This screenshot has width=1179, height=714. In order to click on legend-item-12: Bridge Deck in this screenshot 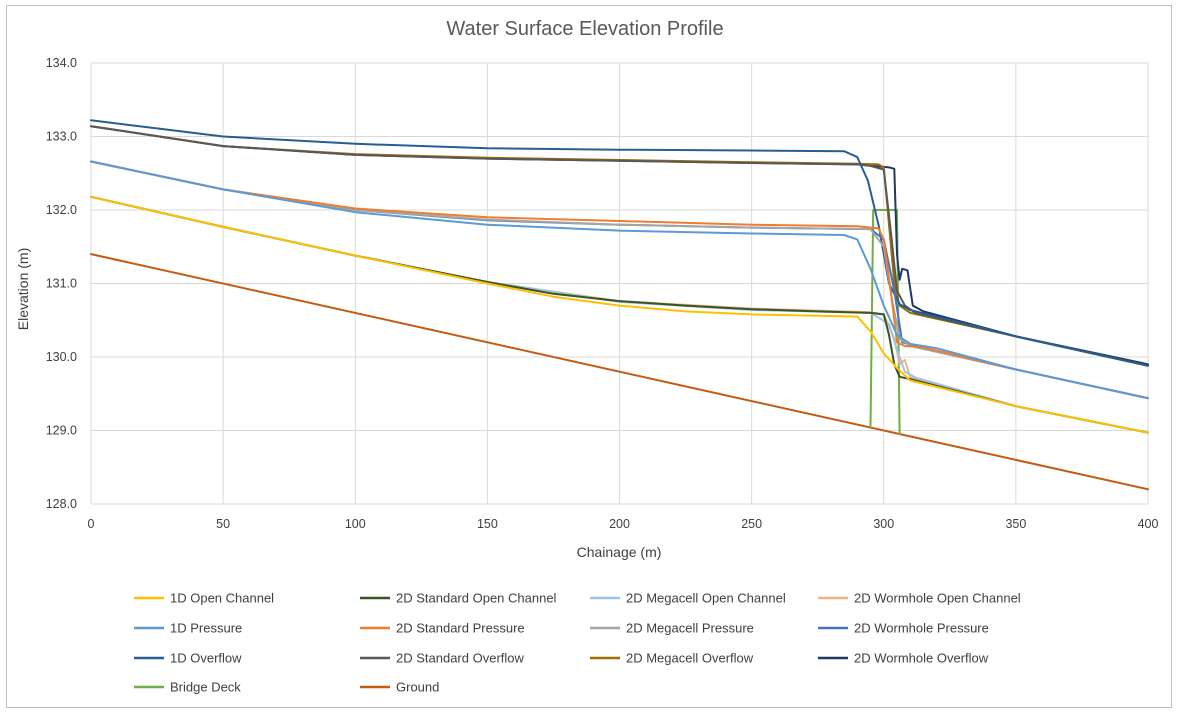, I will do `click(187, 687)`.